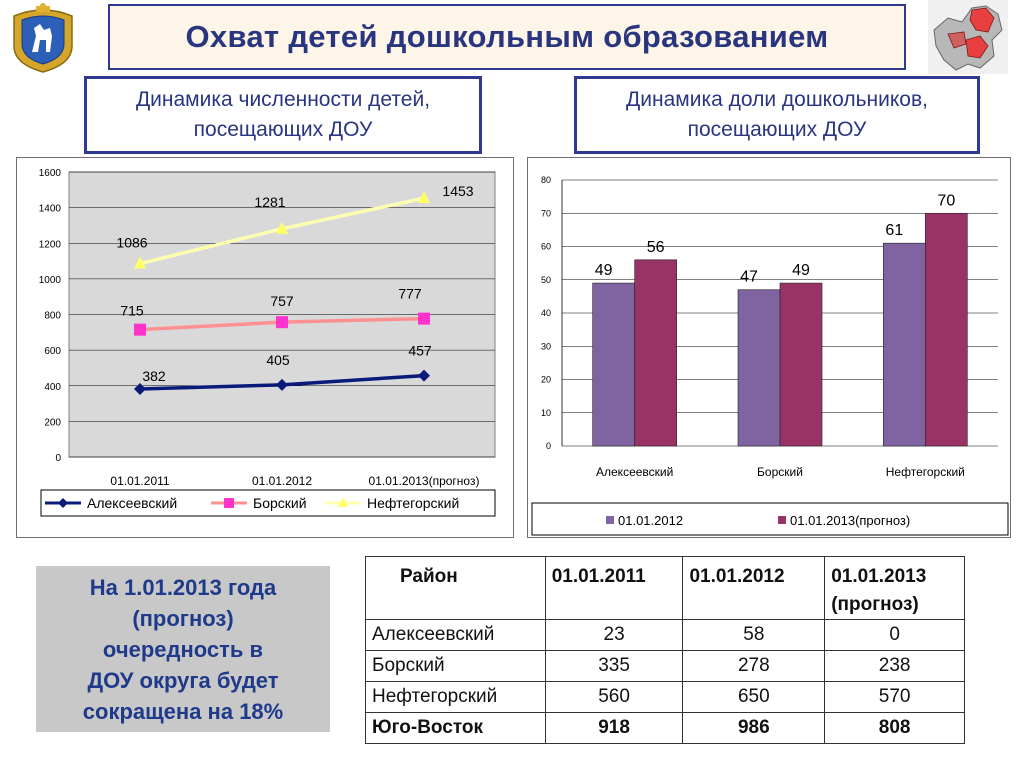 The image size is (1024, 768). I want to click on bar-y-tick-label: 80, so click(546, 180).